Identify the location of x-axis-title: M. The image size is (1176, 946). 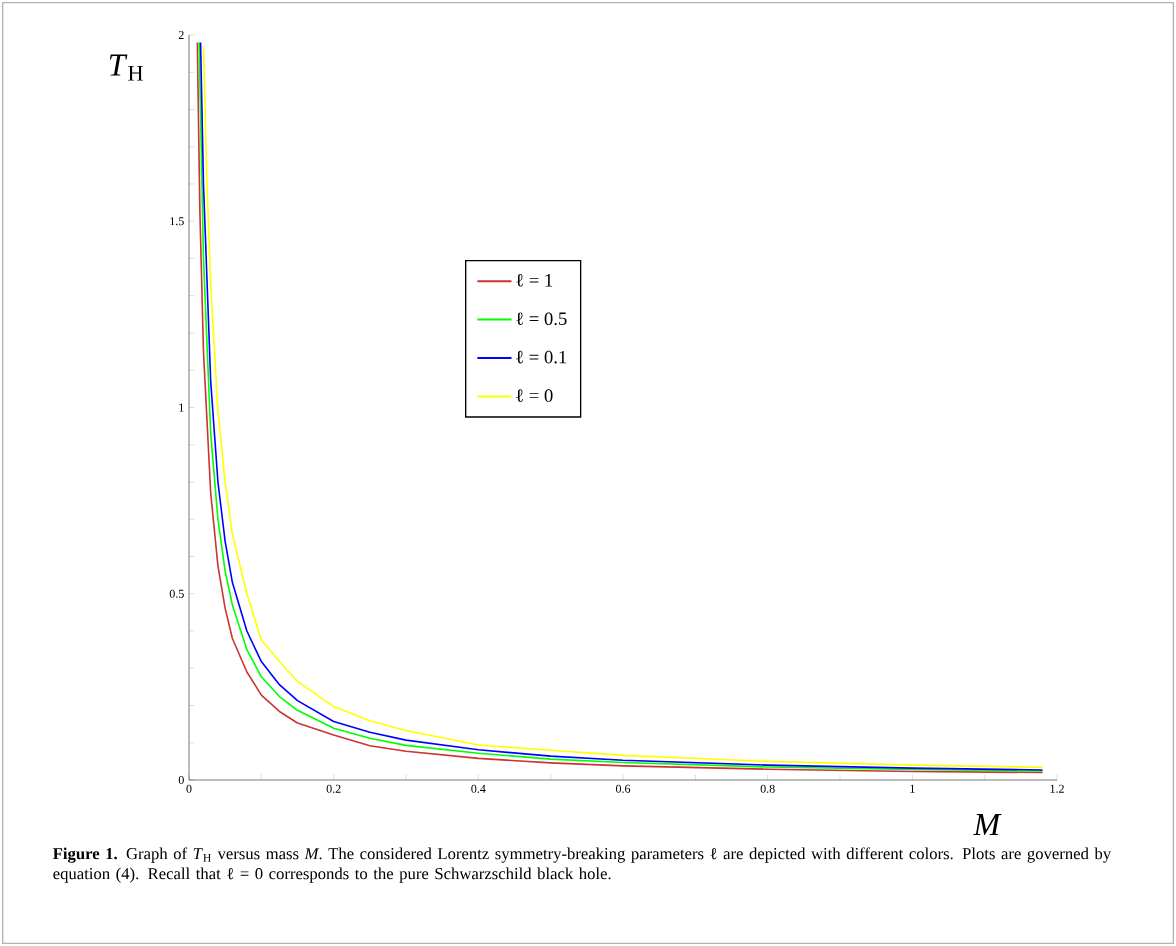
(987, 824).